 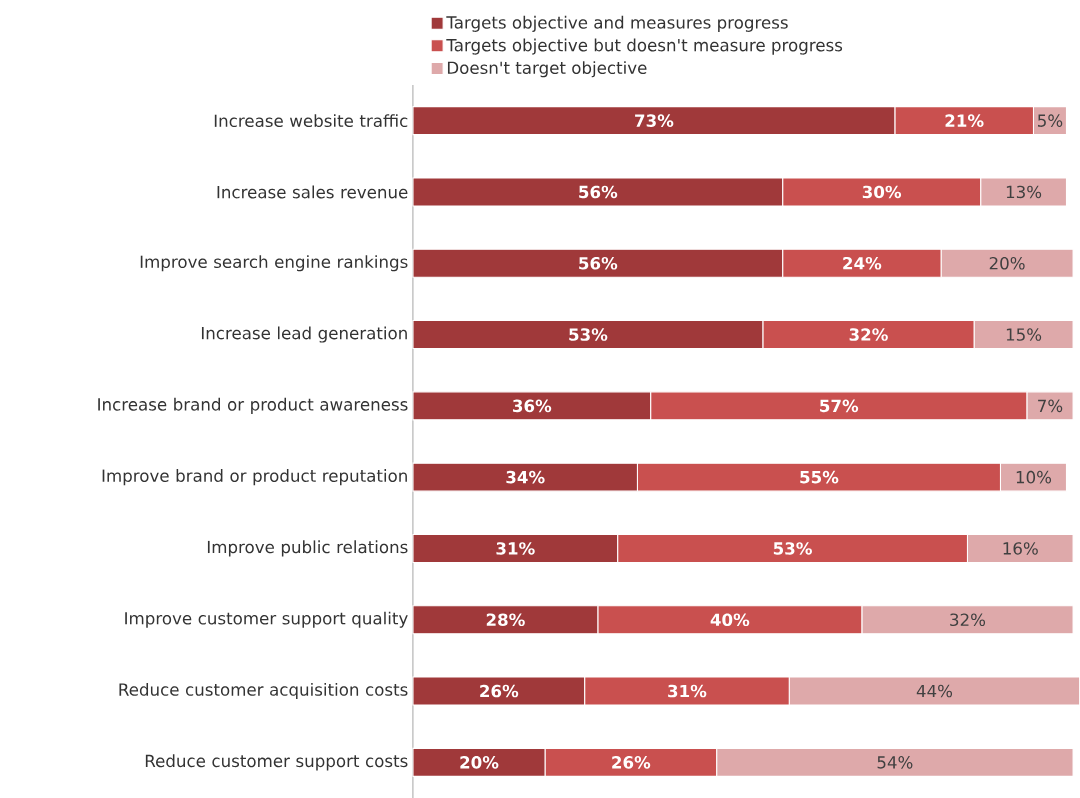 I want to click on data-label: 16%, so click(x=1020, y=548).